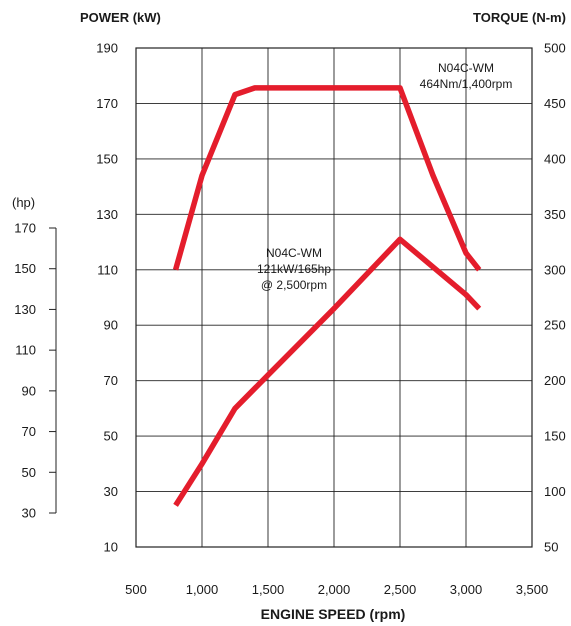 This screenshot has width=571, height=626. Describe the element at coordinates (29, 390) in the screenshot. I see `hp-tick-label: 90` at that location.